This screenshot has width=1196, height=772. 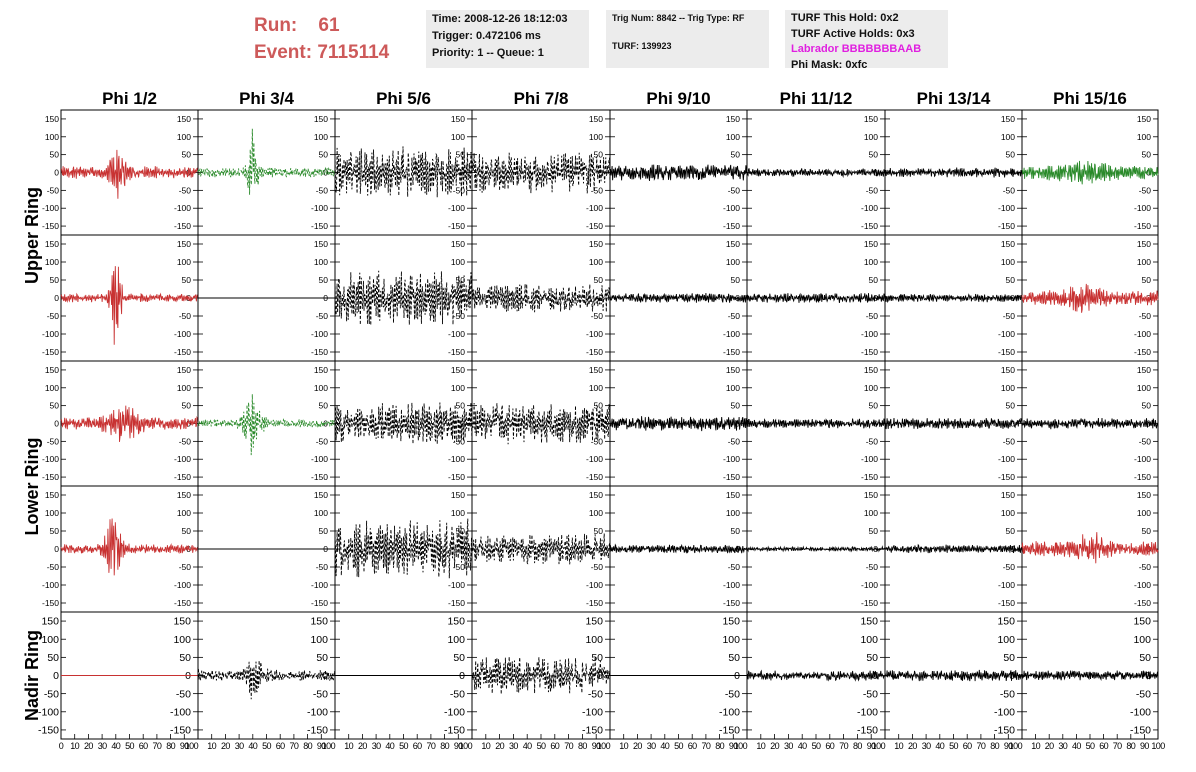 What do you see at coordinates (856, 49) in the screenshot?
I see `labrador-text: Labrador BBBBBBBAAB` at bounding box center [856, 49].